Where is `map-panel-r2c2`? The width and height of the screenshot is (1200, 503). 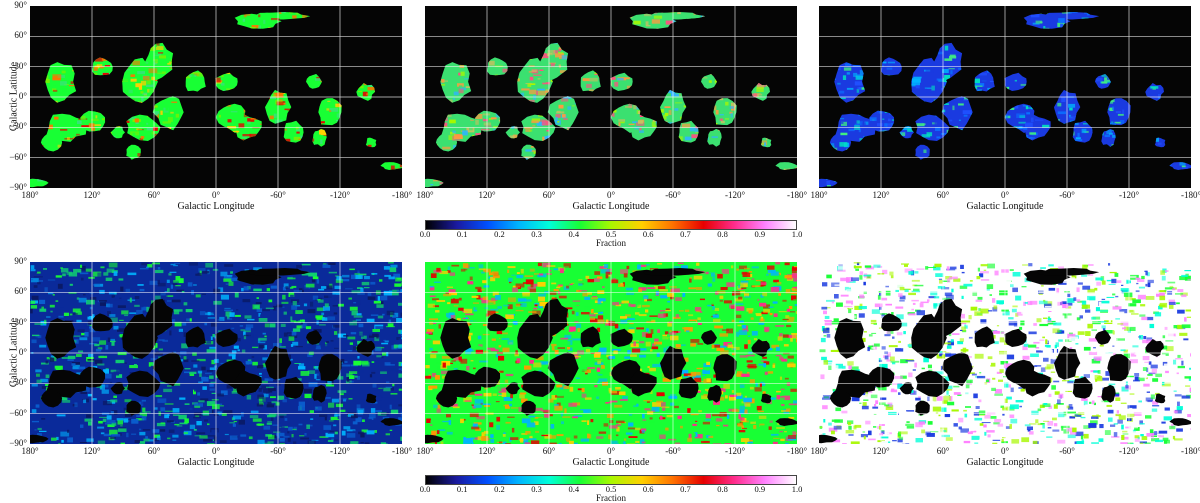
map-panel-r2c2 is located at coordinates (611, 353).